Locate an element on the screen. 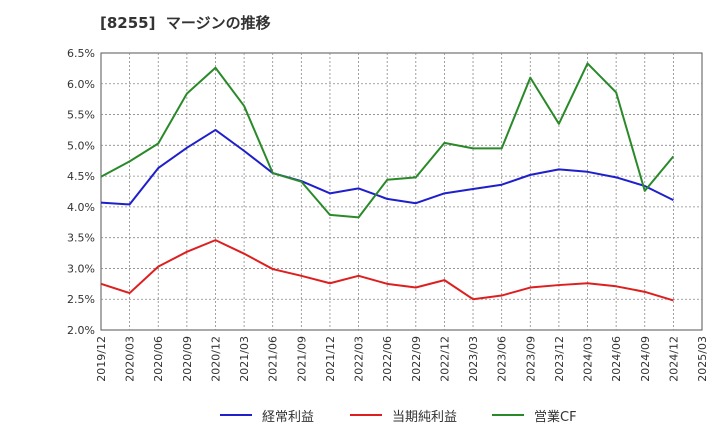  legend-item-ordinary-profit: 経常利益 is located at coordinates (267, 415).